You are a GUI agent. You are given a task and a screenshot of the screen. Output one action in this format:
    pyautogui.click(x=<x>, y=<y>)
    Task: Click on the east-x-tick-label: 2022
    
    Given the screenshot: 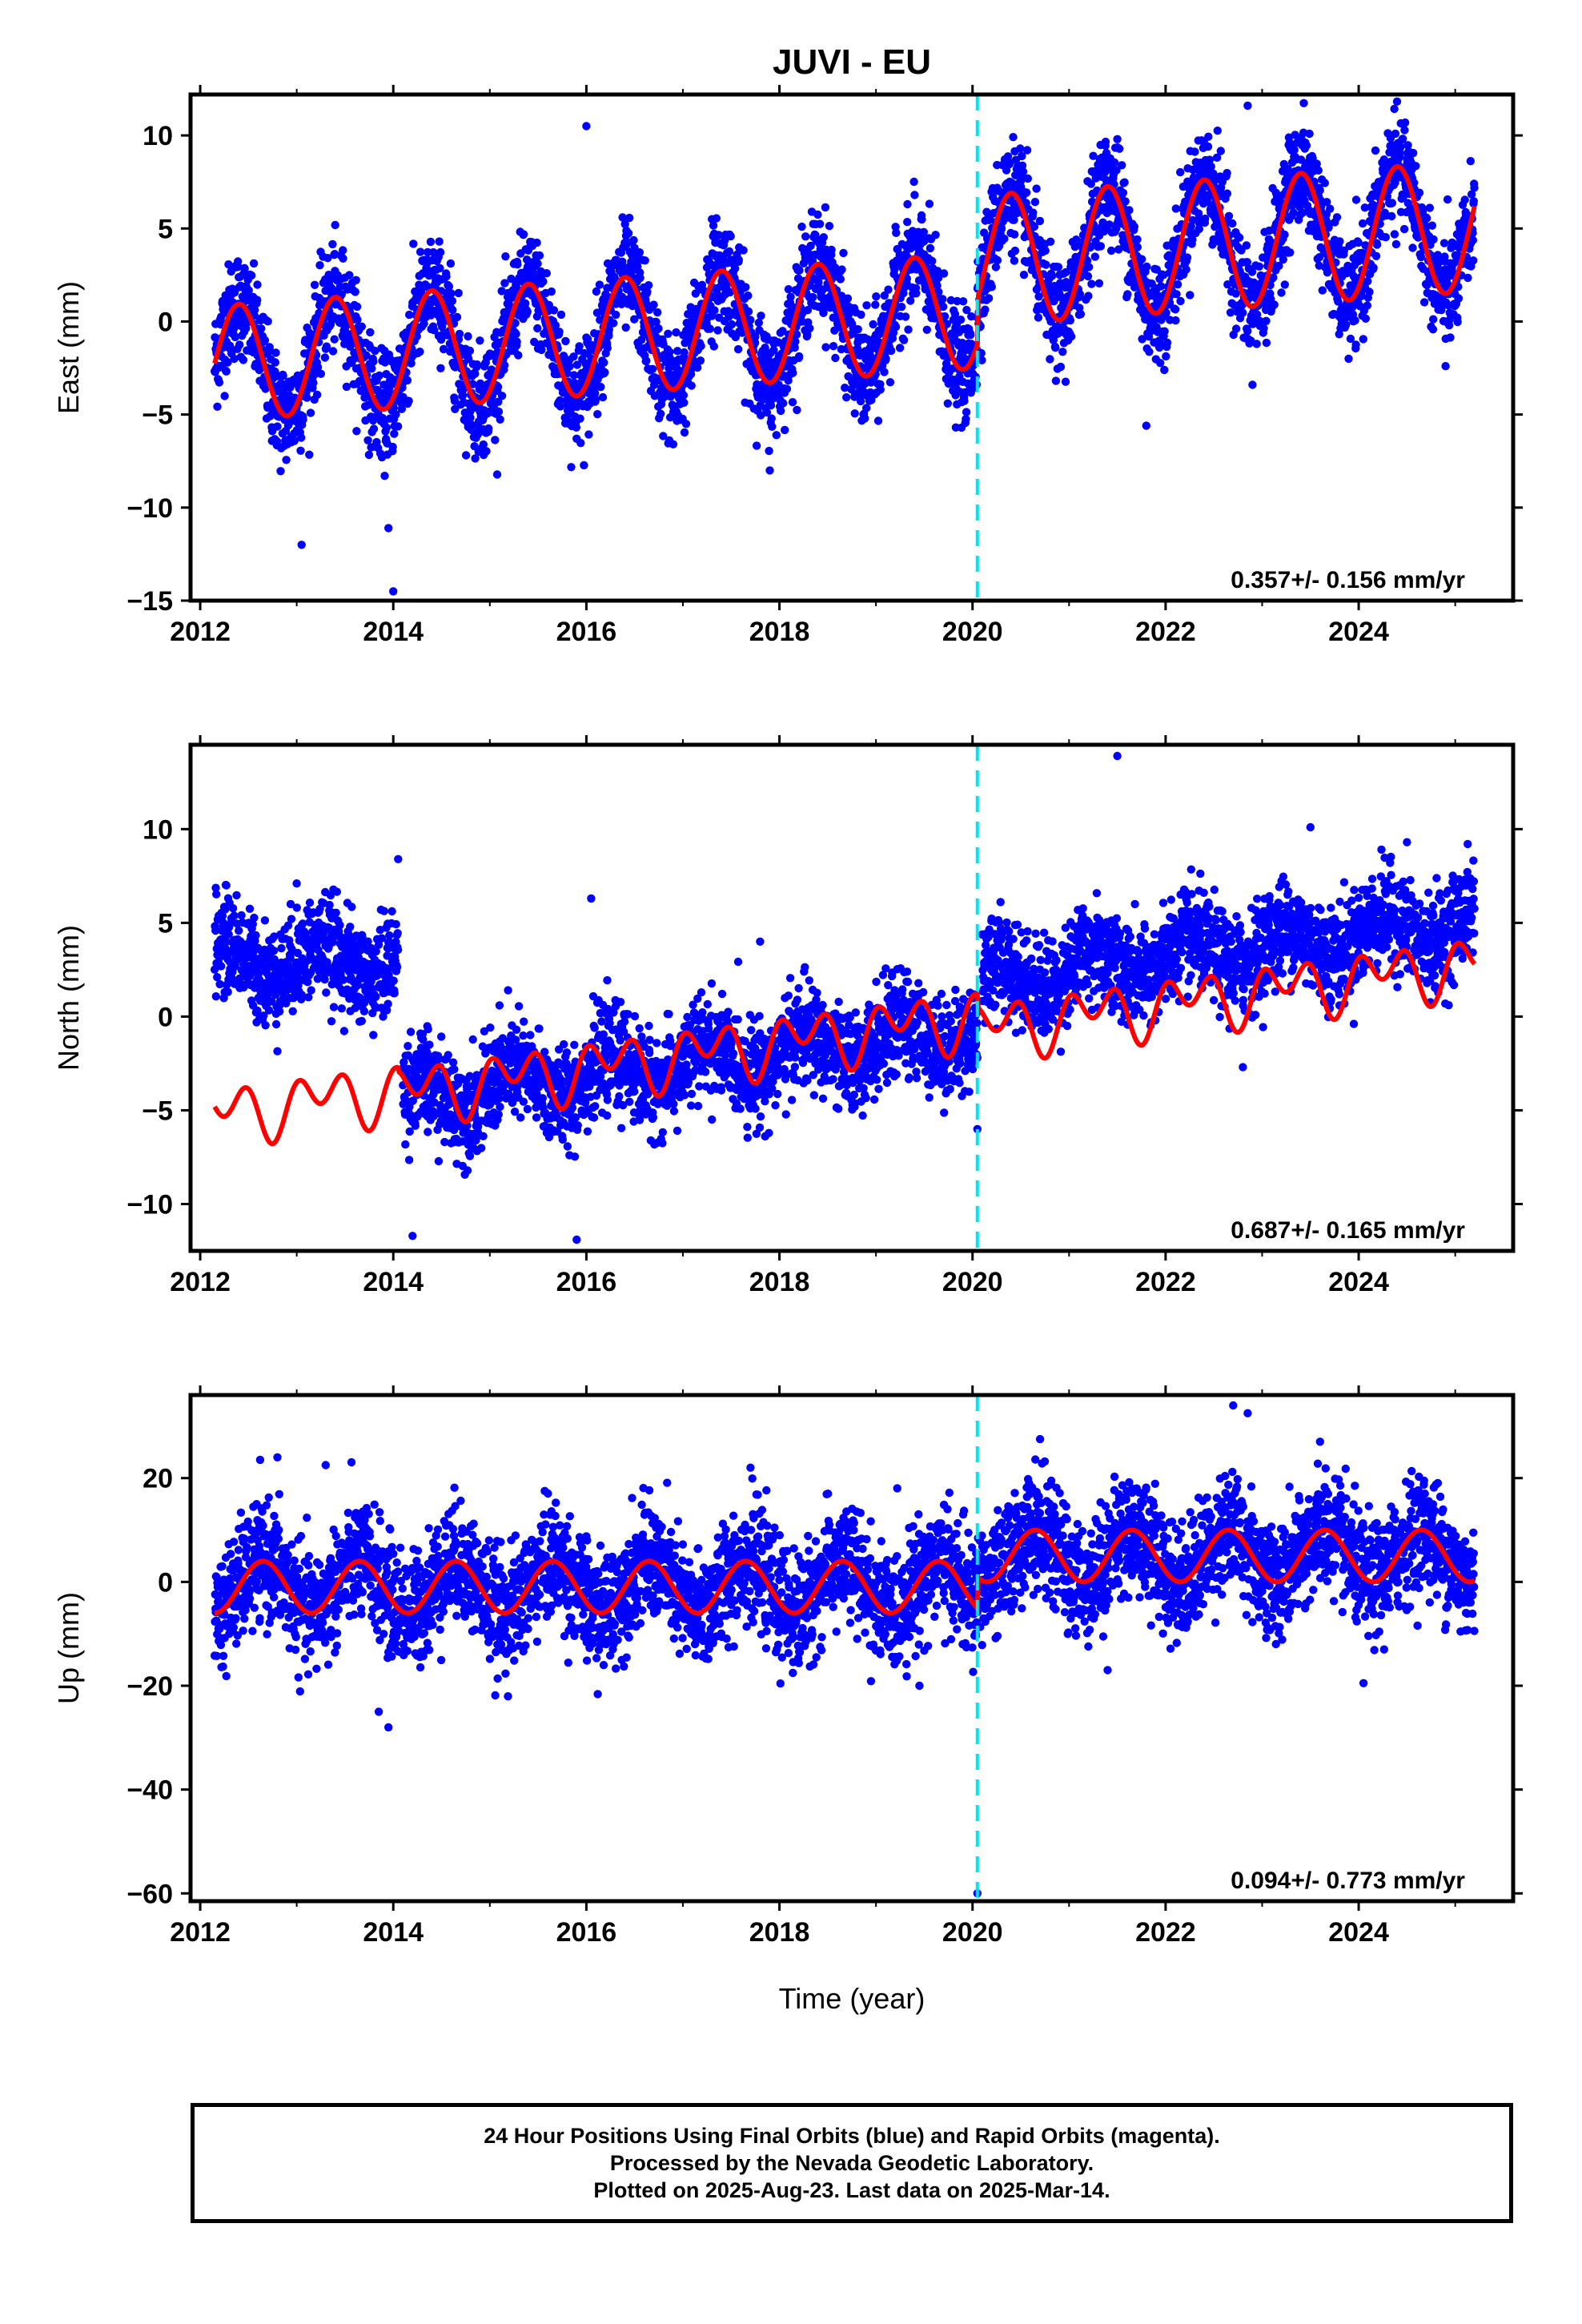 What is the action you would take?
    pyautogui.click(x=1165, y=632)
    